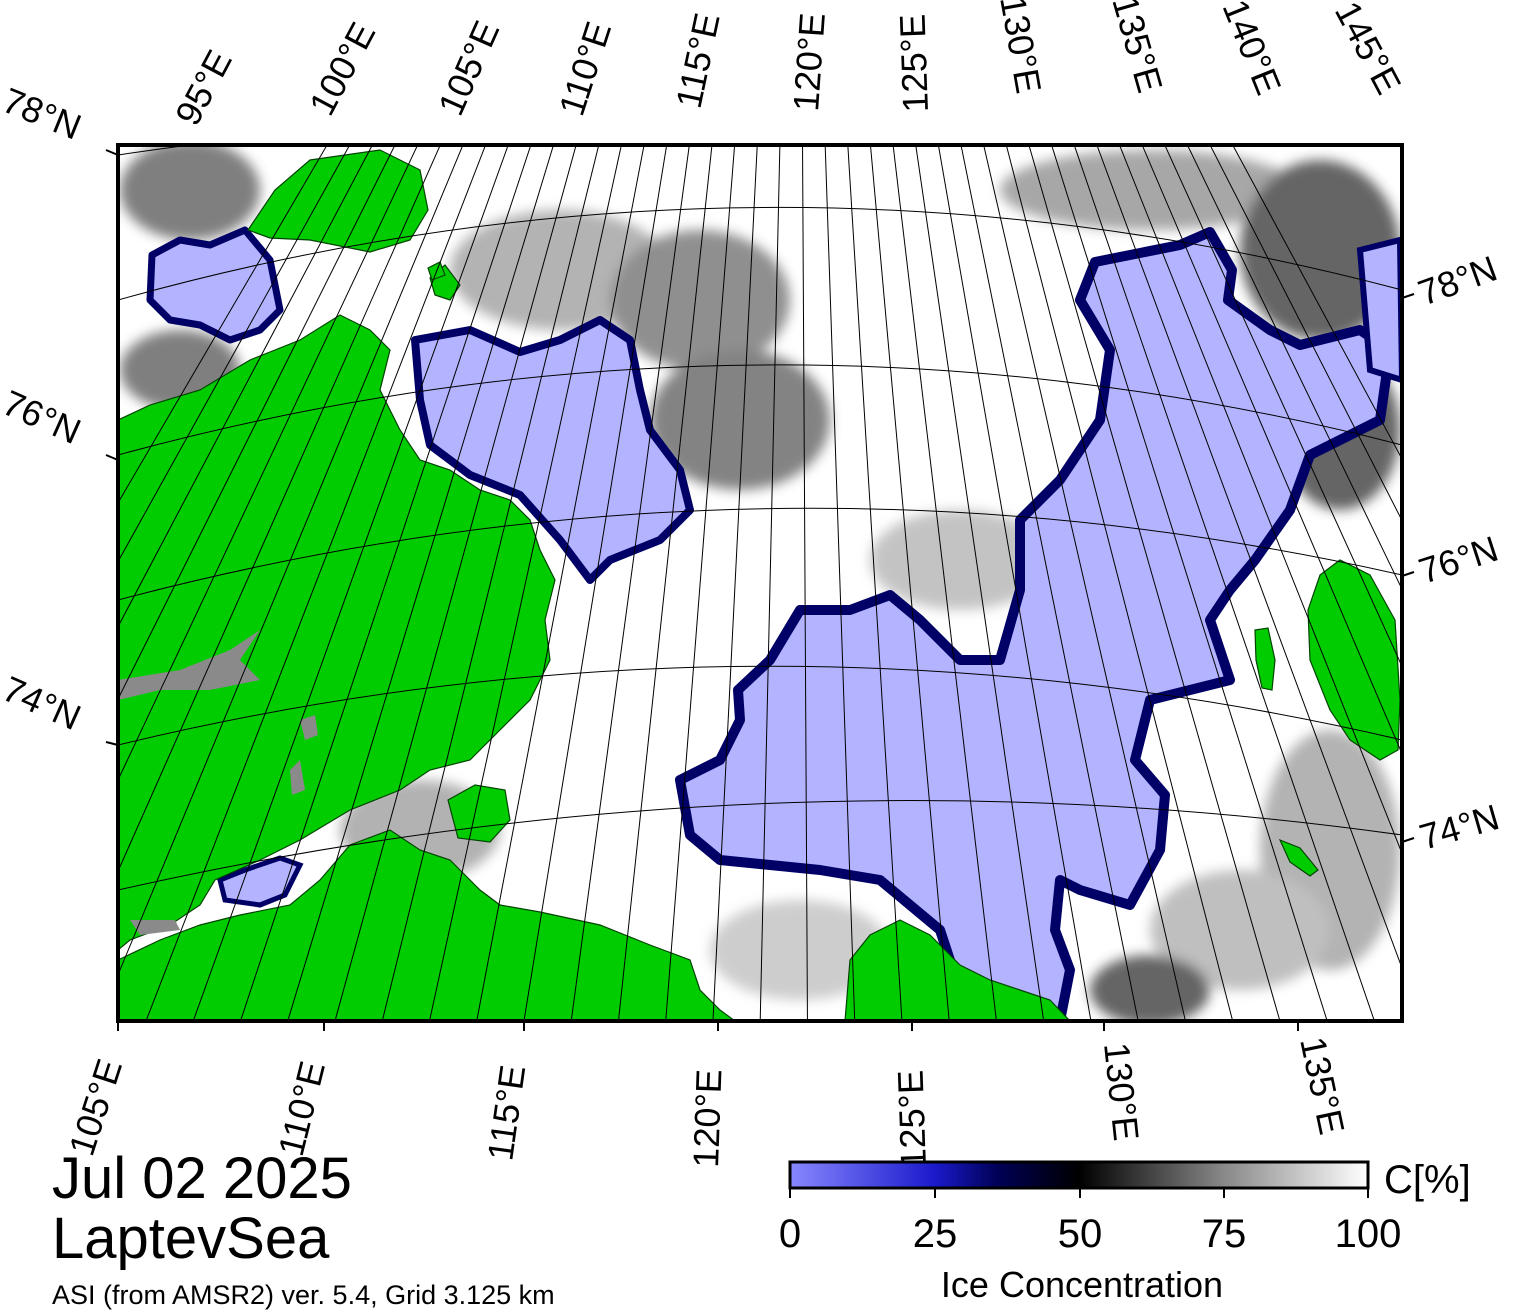 This screenshot has height=1314, width=1525. What do you see at coordinates (1020, 48) in the screenshot?
I see `top-lon-label: 130°E` at bounding box center [1020, 48].